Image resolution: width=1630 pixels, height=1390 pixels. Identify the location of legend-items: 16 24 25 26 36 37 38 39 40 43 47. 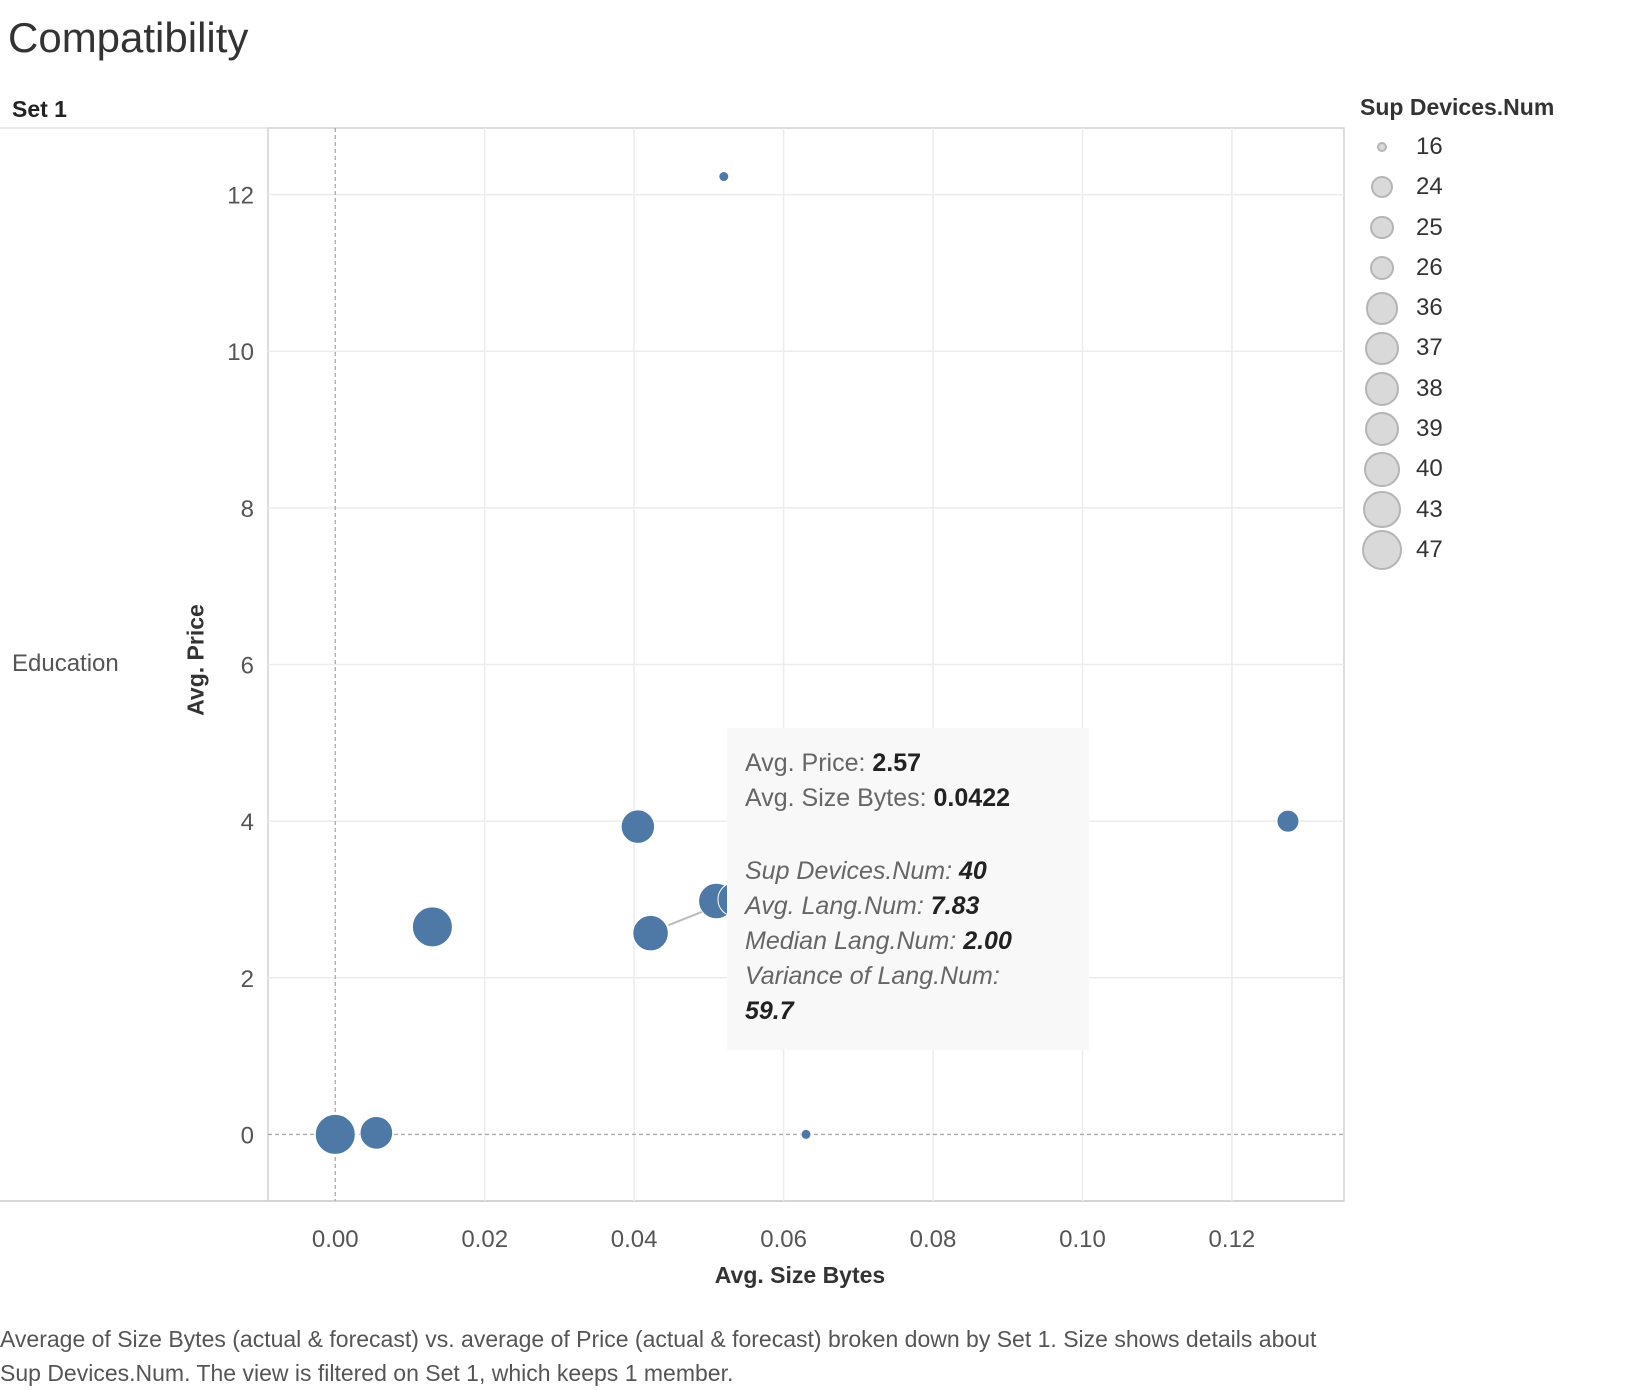
(1457, 348).